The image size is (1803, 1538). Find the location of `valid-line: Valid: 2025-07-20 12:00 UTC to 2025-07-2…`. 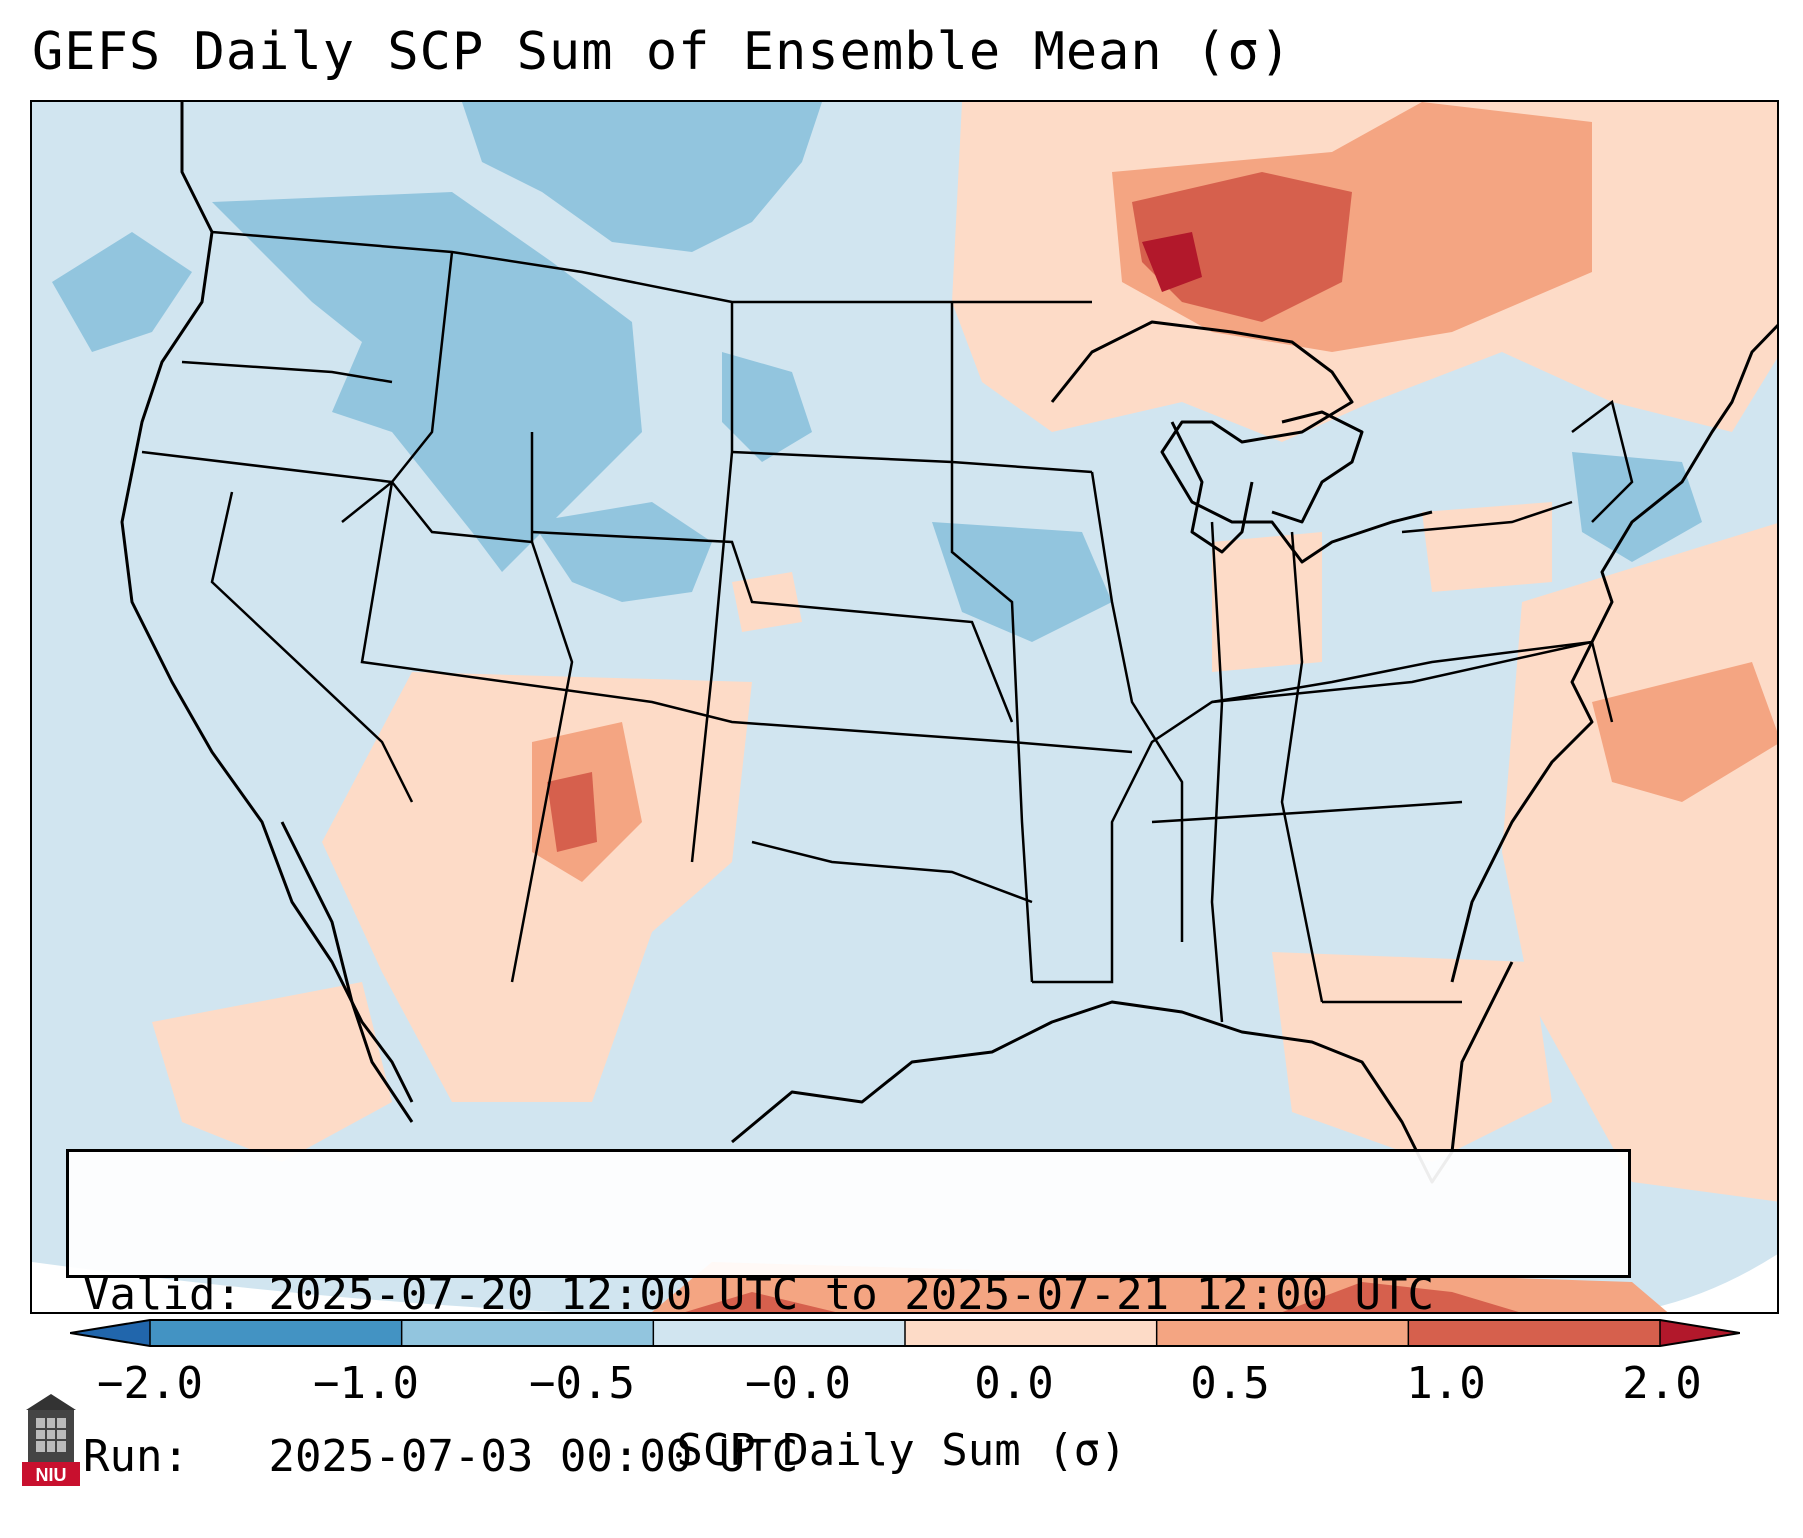

valid-line: Valid: 2025-07-20 12:00 UTC to 2025-07-2… is located at coordinates (848, 1295).